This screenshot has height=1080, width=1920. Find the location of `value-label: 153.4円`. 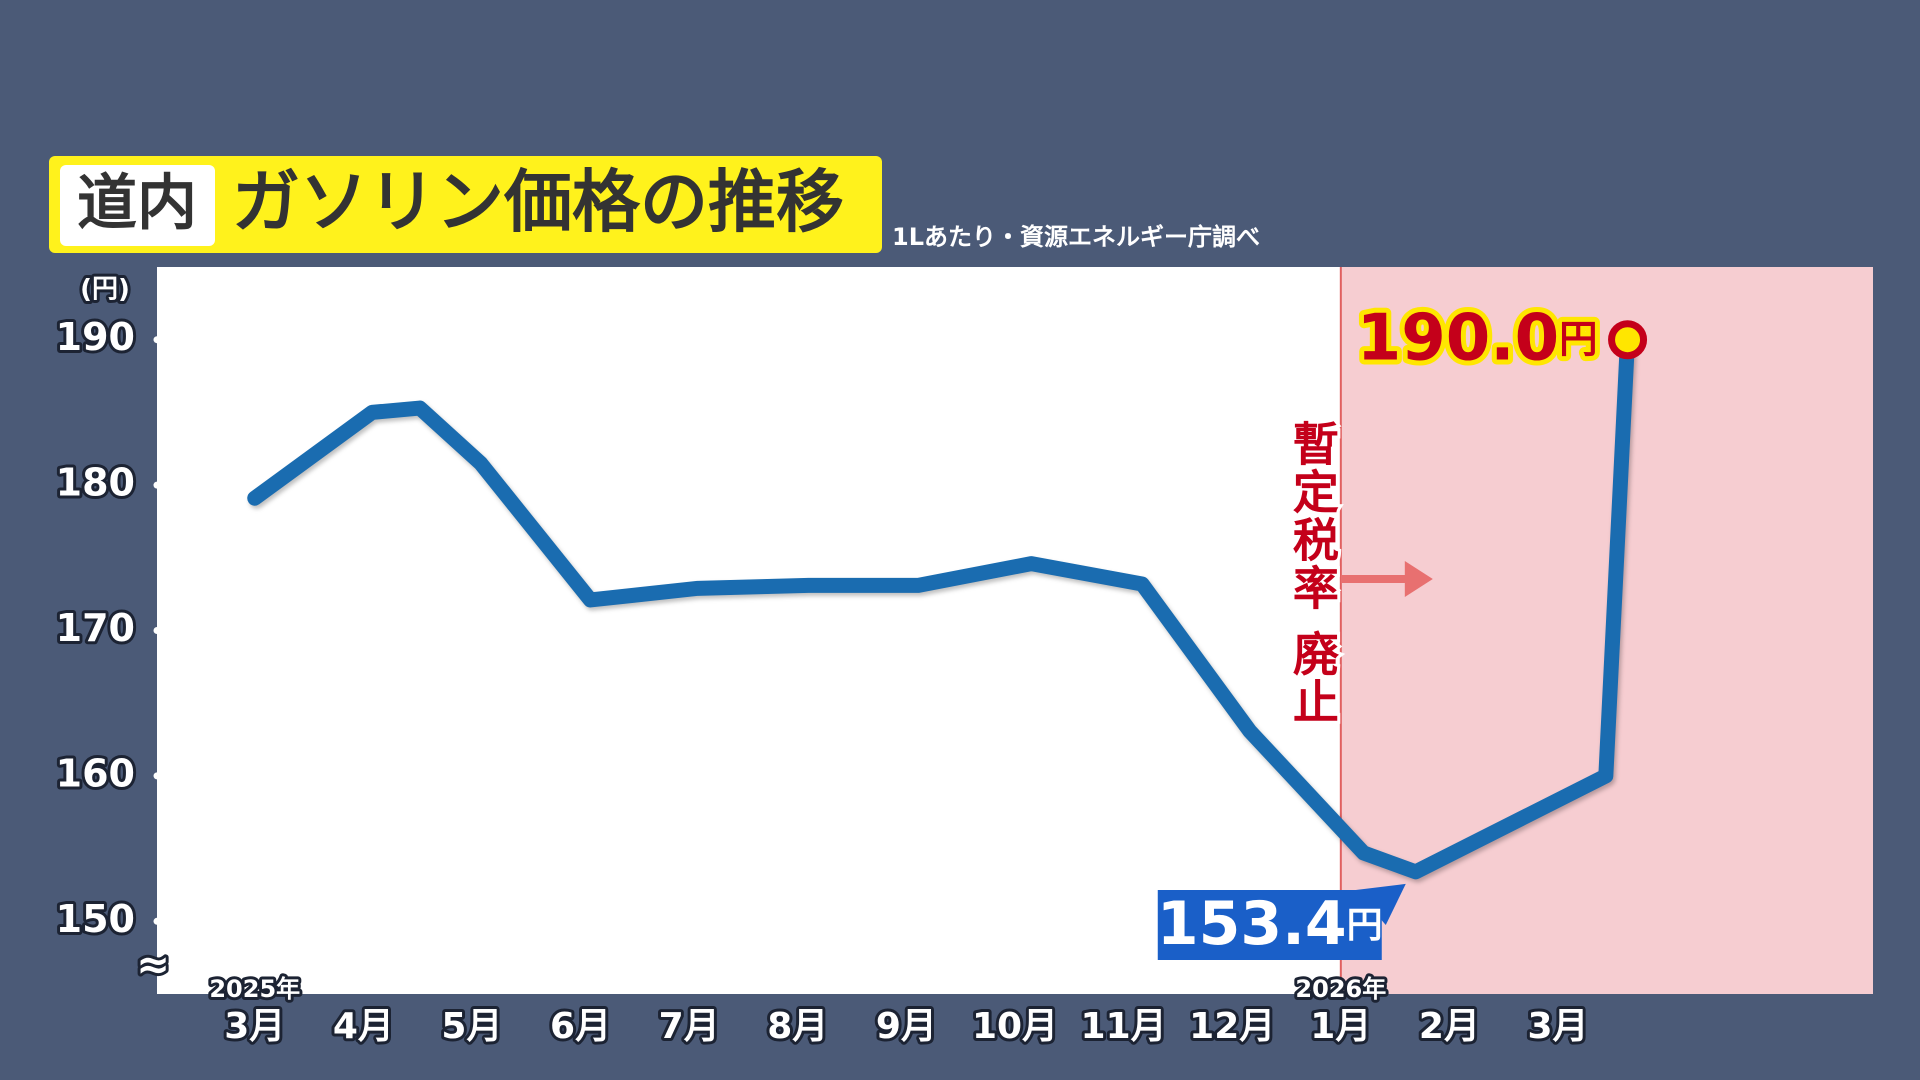

value-label: 153.4円 is located at coordinates (1270, 924).